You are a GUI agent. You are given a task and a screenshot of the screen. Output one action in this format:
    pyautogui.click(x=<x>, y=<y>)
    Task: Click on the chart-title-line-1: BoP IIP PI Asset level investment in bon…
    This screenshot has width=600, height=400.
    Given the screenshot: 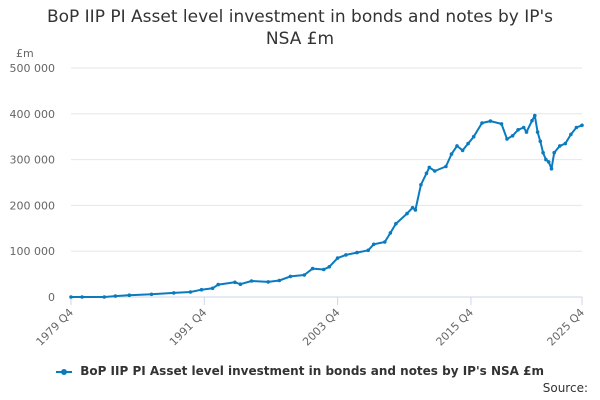 What is the action you would take?
    pyautogui.click(x=300, y=17)
    